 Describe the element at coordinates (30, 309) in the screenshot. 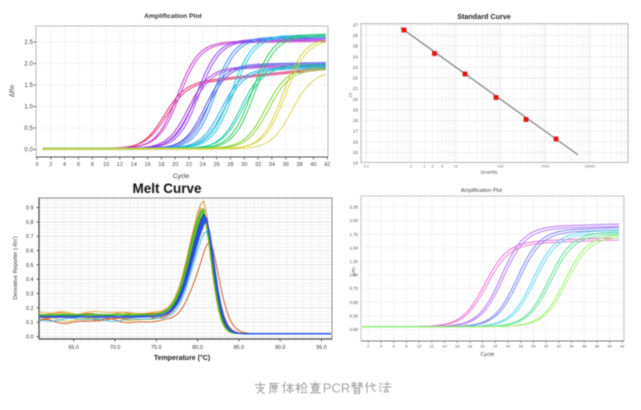

I see `svg-text: 0.2` at that location.